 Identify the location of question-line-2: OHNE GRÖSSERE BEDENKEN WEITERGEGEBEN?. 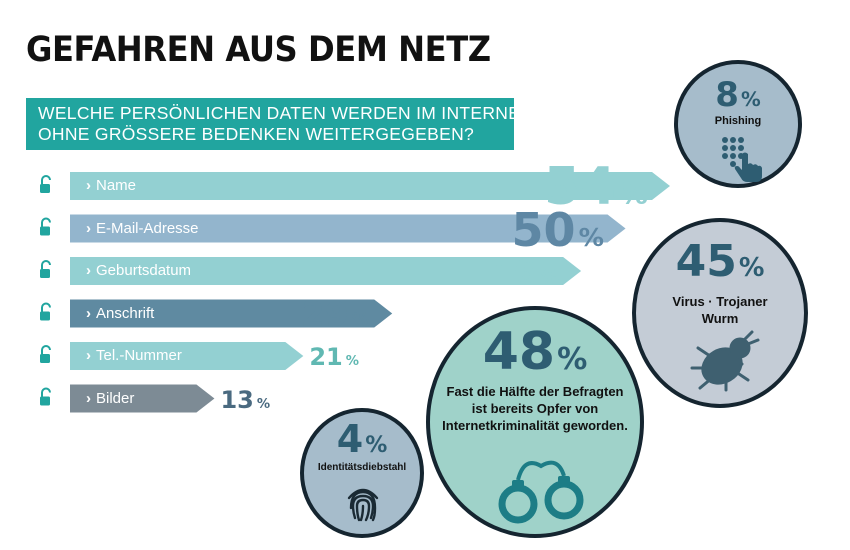
(256, 134).